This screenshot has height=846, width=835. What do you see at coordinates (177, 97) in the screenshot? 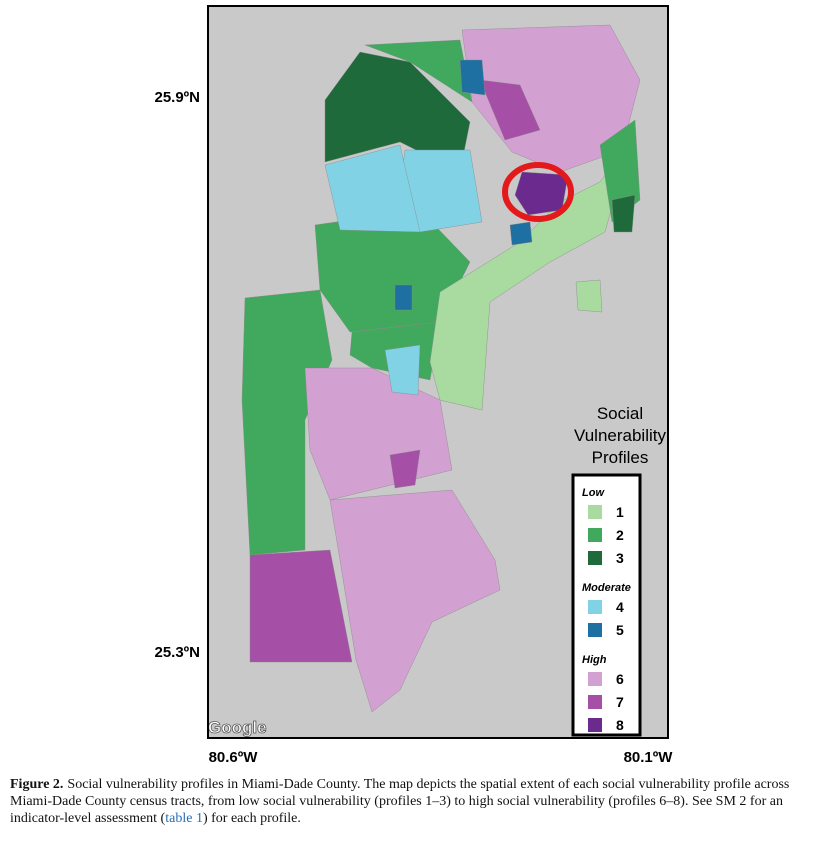
I see `lat-label: 25.9ºN` at bounding box center [177, 97].